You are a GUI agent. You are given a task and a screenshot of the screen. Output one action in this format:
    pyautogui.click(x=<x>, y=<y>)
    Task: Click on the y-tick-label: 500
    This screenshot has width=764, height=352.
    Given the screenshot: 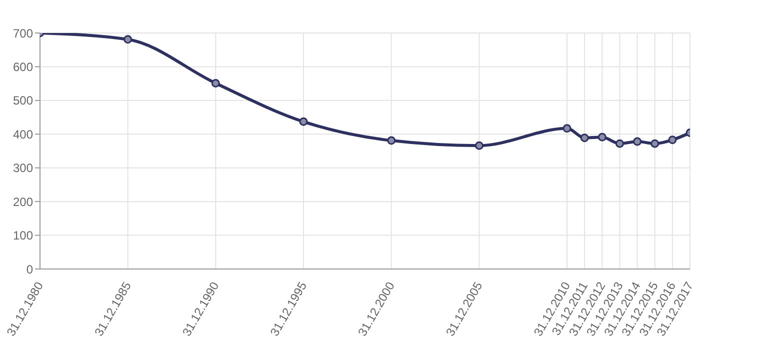 What is the action you would take?
    pyautogui.click(x=23, y=101)
    